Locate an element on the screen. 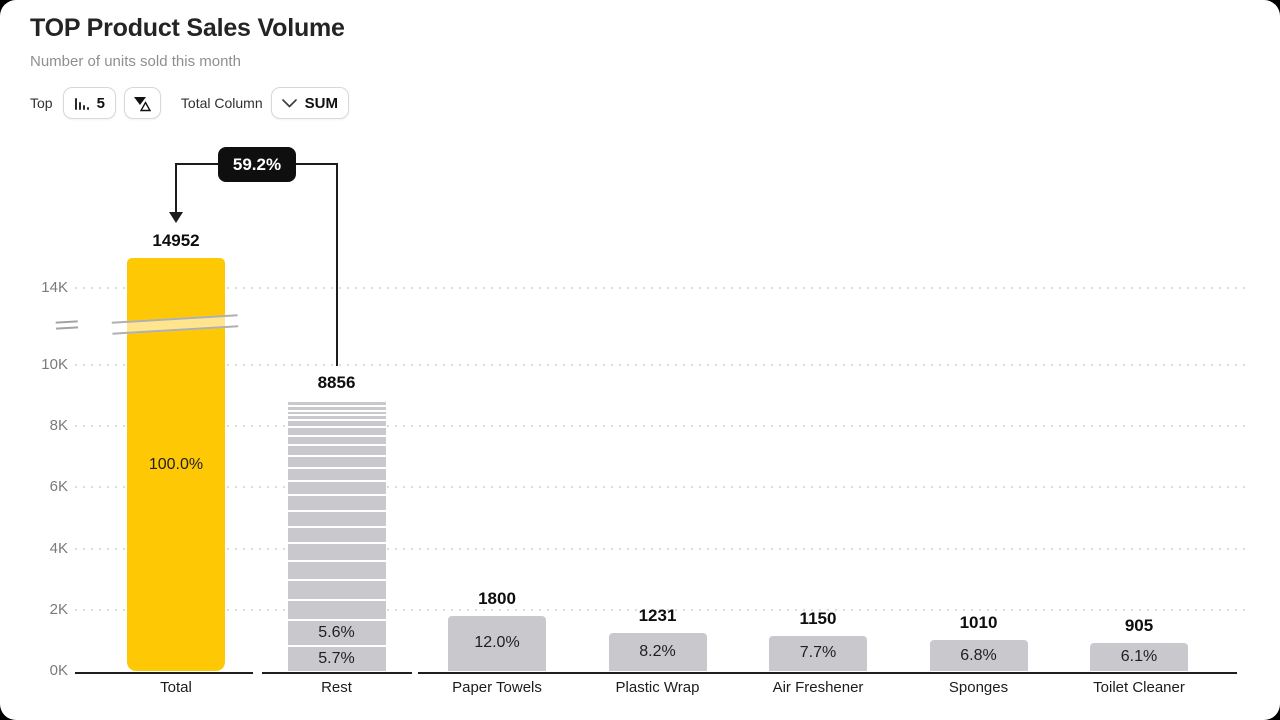 The height and width of the screenshot is (720, 1280). bar-sponges: 6.8% is located at coordinates (978, 655).